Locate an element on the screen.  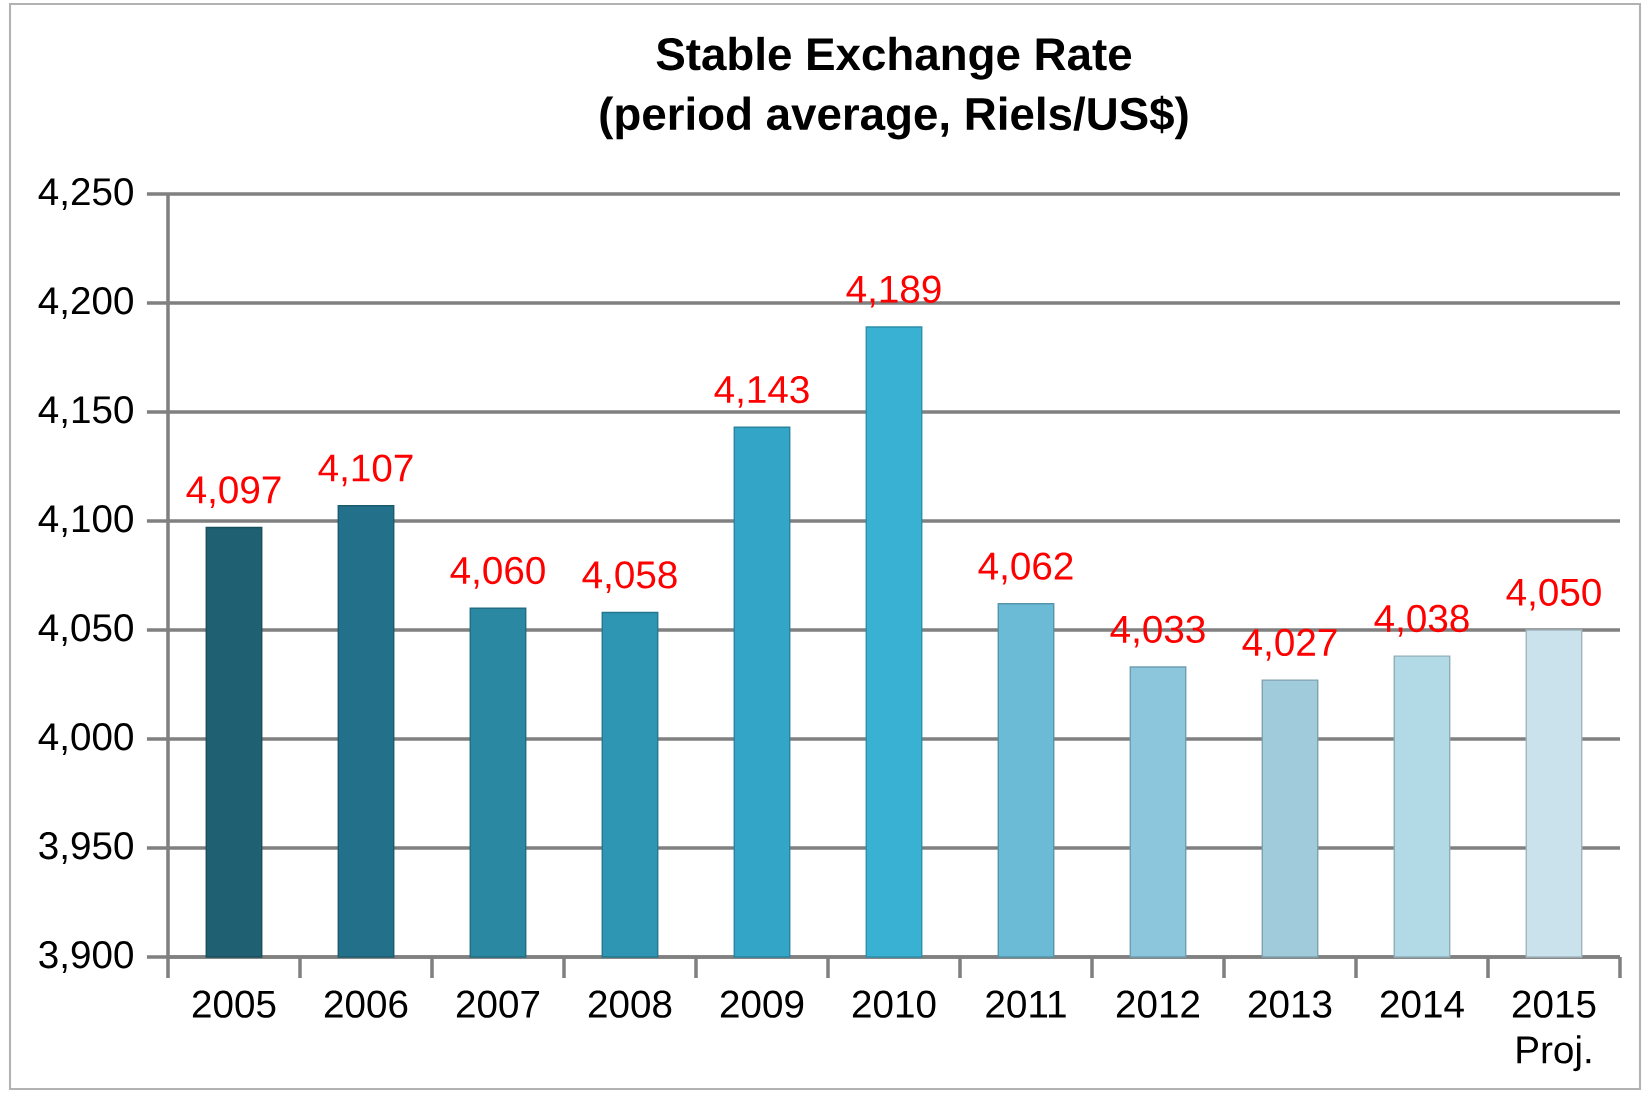
data-label: 4,060 is located at coordinates (497, 572).